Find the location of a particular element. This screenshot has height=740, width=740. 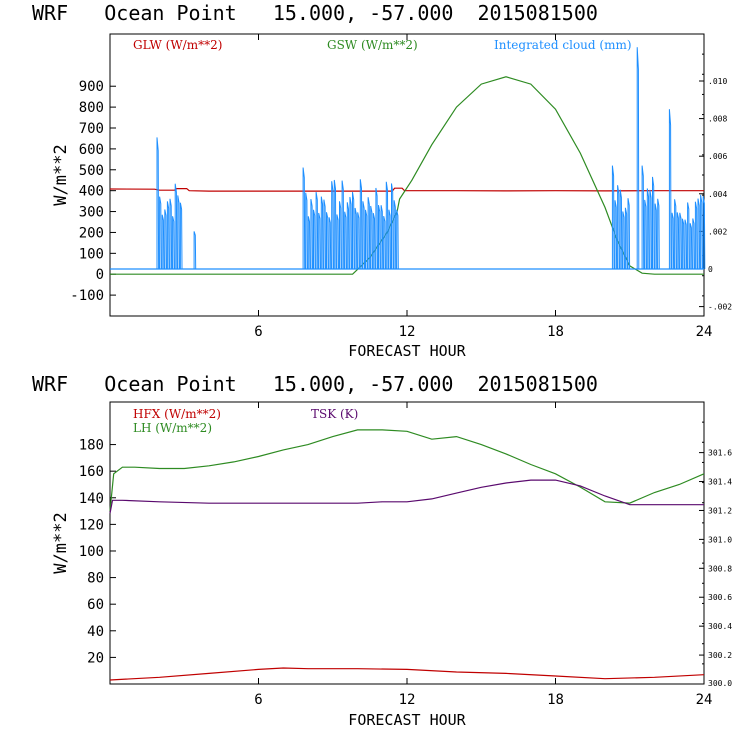

chart-1-y-axis: -100 0 100 200 300 400 500 600 700 800 900 is located at coordinates (93, 191).